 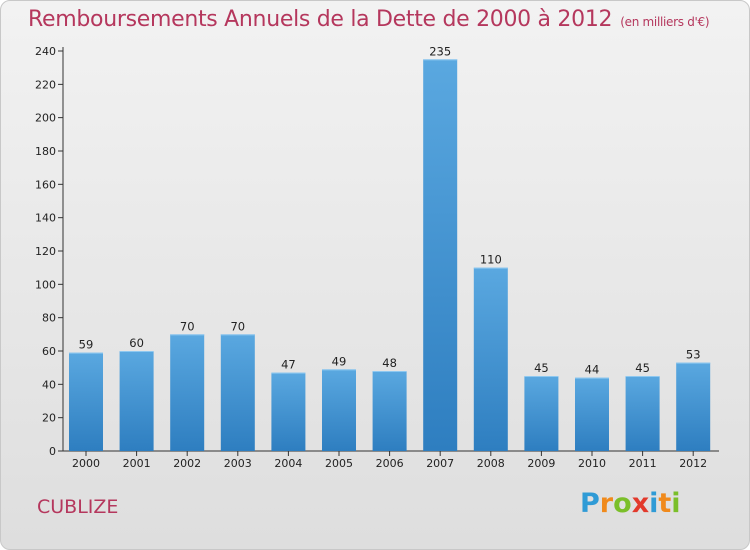 I want to click on y-tick-label: 40, so click(x=49, y=384).